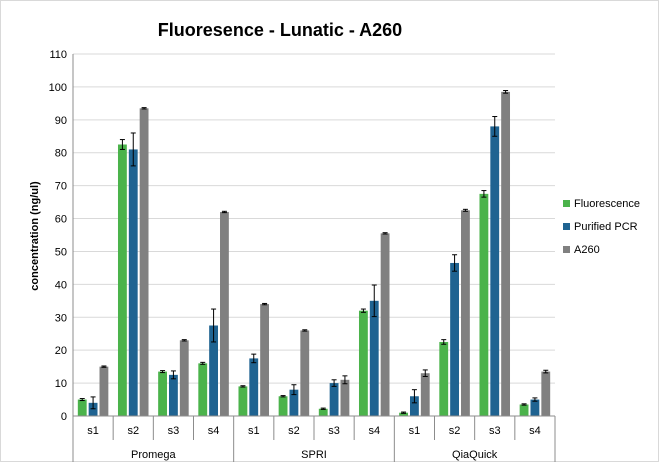 The width and height of the screenshot is (659, 462). I want to click on y-tick-label: 80, so click(61, 154).